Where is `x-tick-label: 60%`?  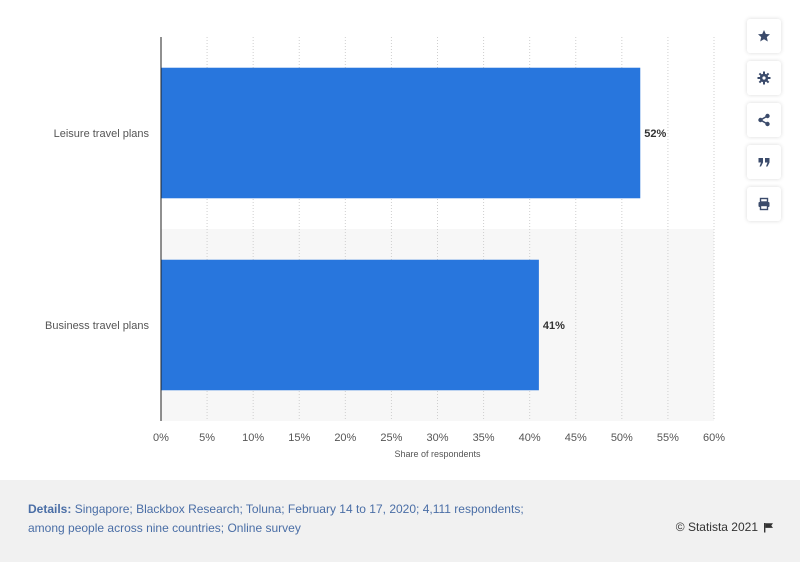
x-tick-label: 60% is located at coordinates (714, 438).